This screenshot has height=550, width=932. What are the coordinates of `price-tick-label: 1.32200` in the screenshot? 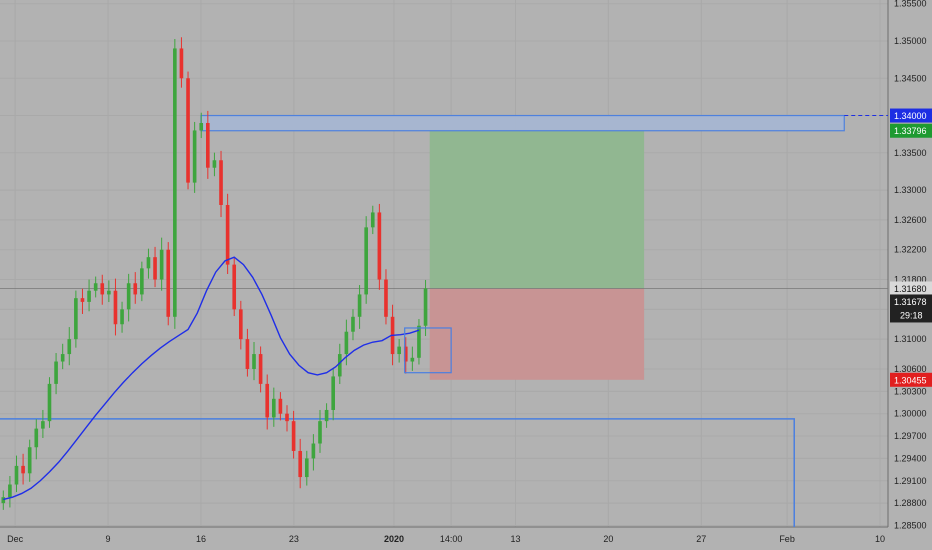 It's located at (910, 250).